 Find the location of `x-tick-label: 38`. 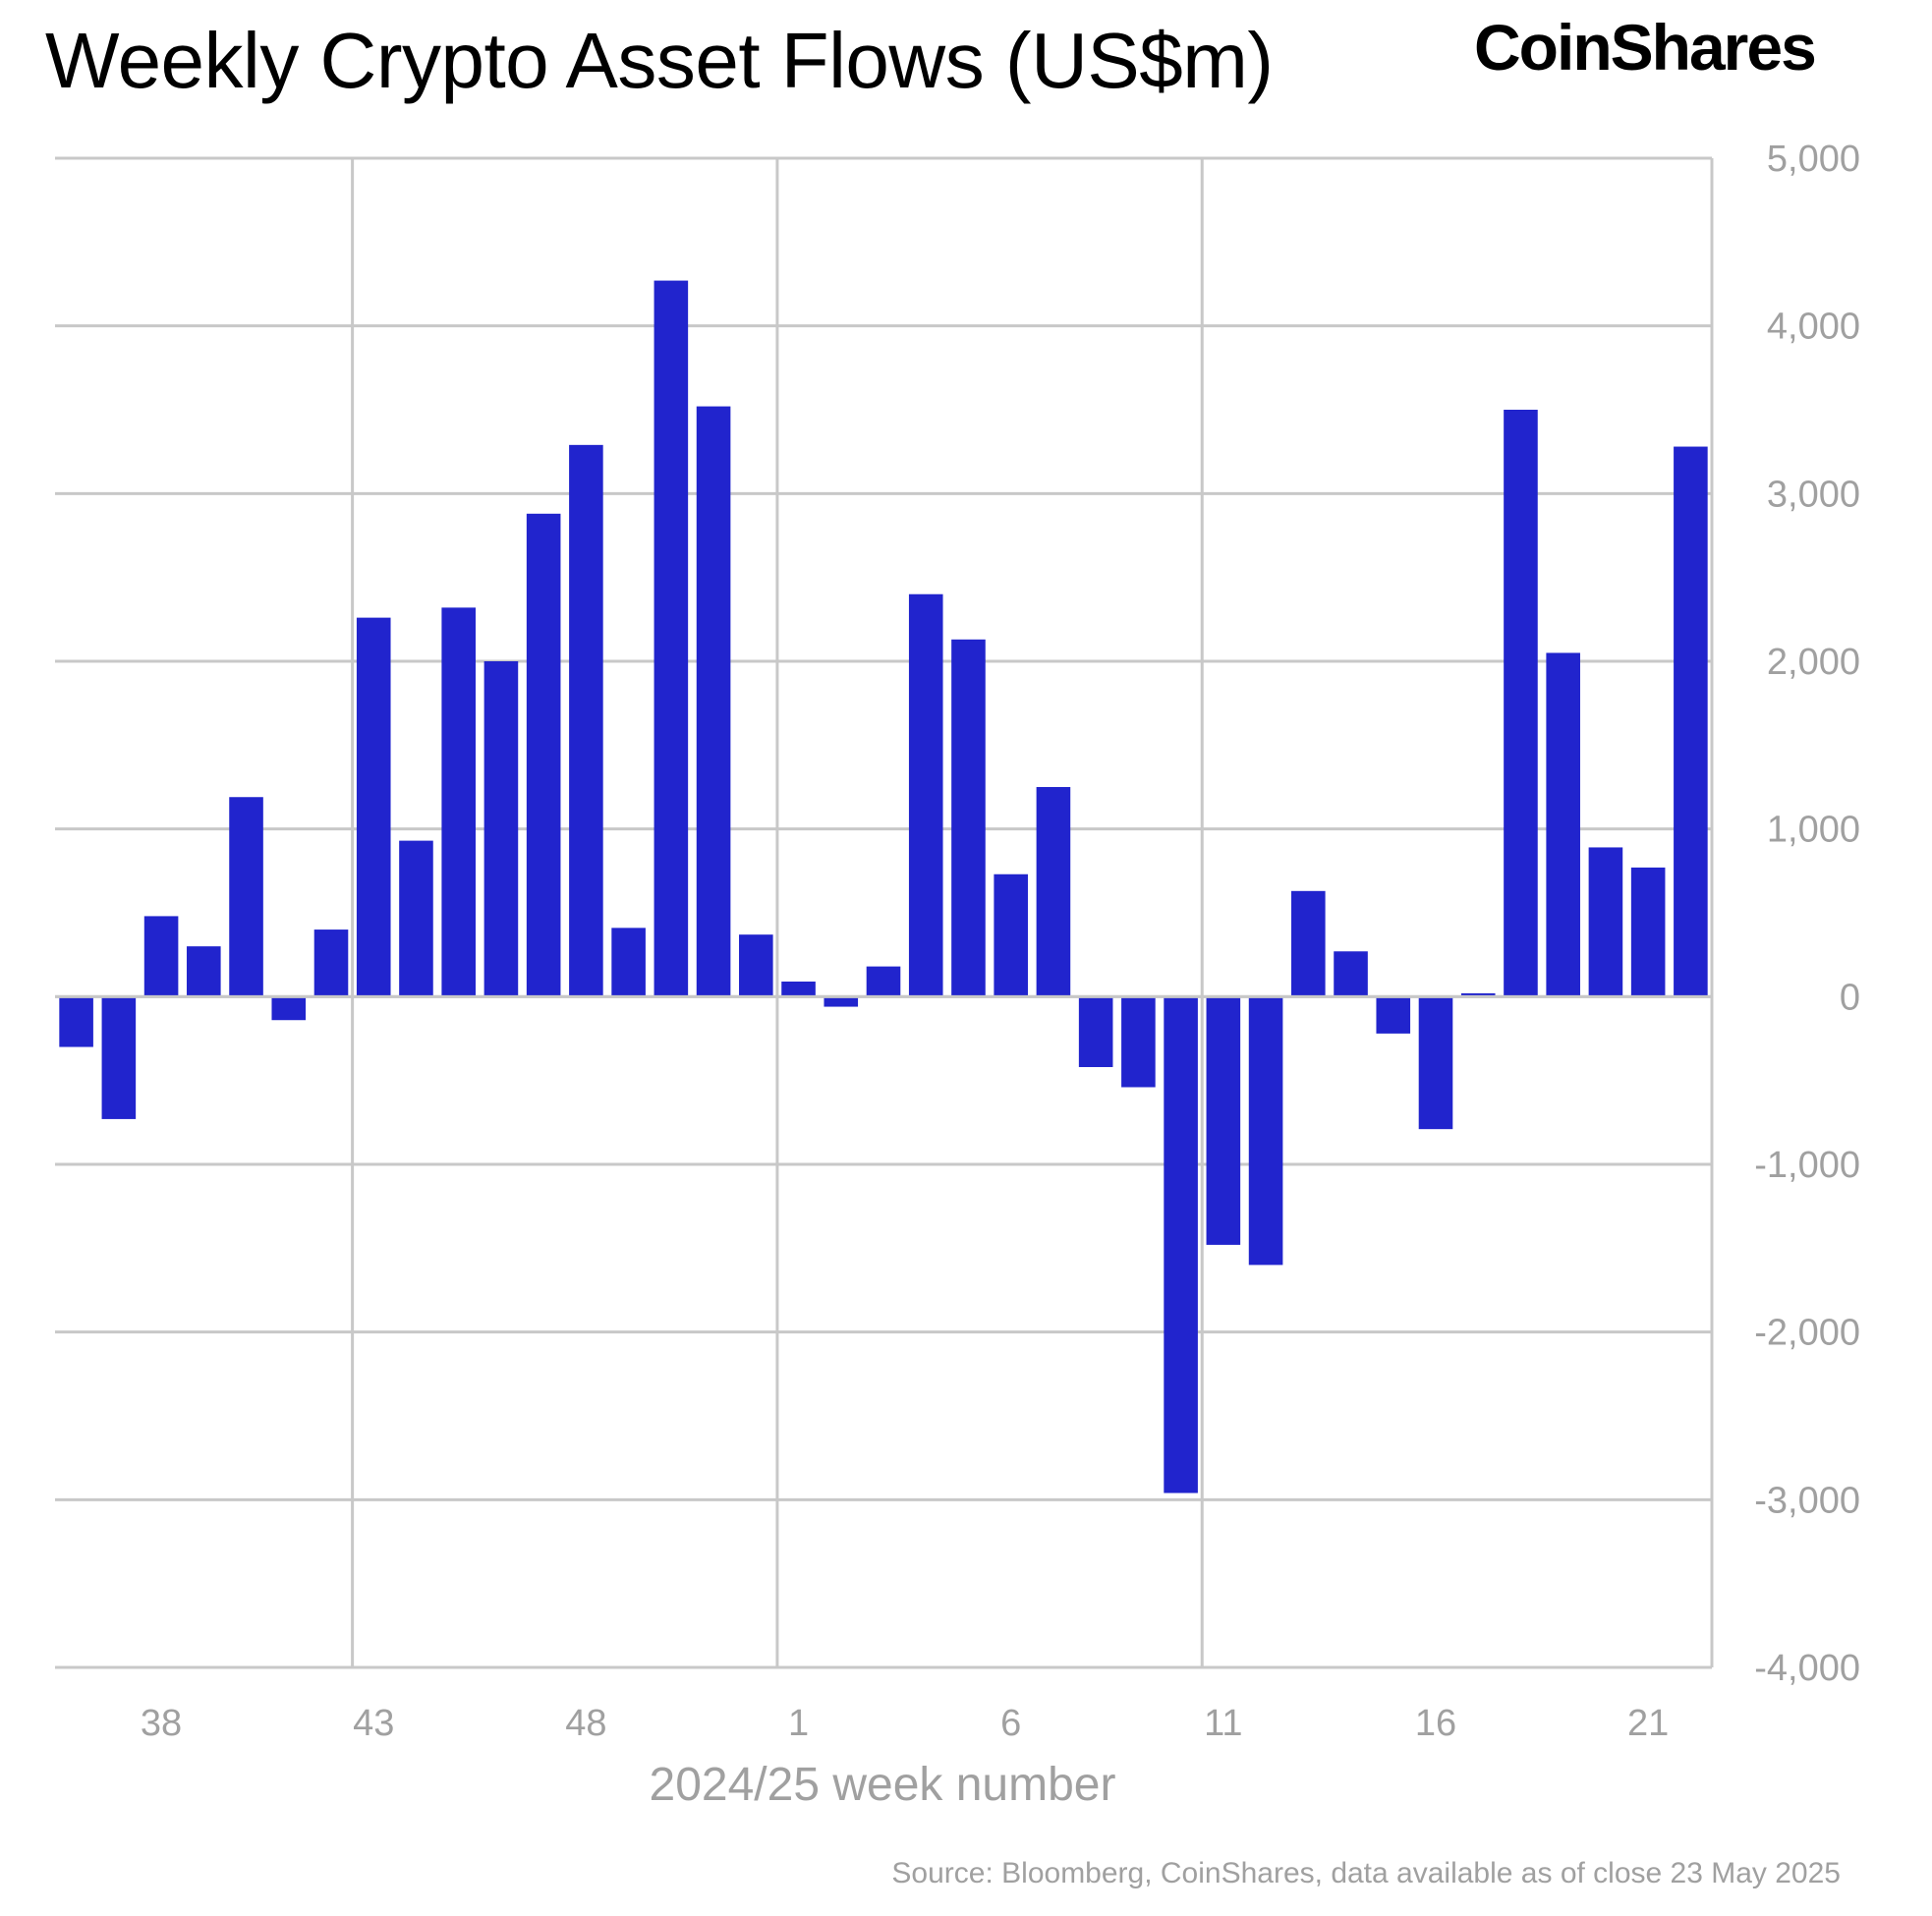

x-tick-label: 38 is located at coordinates (161, 1723).